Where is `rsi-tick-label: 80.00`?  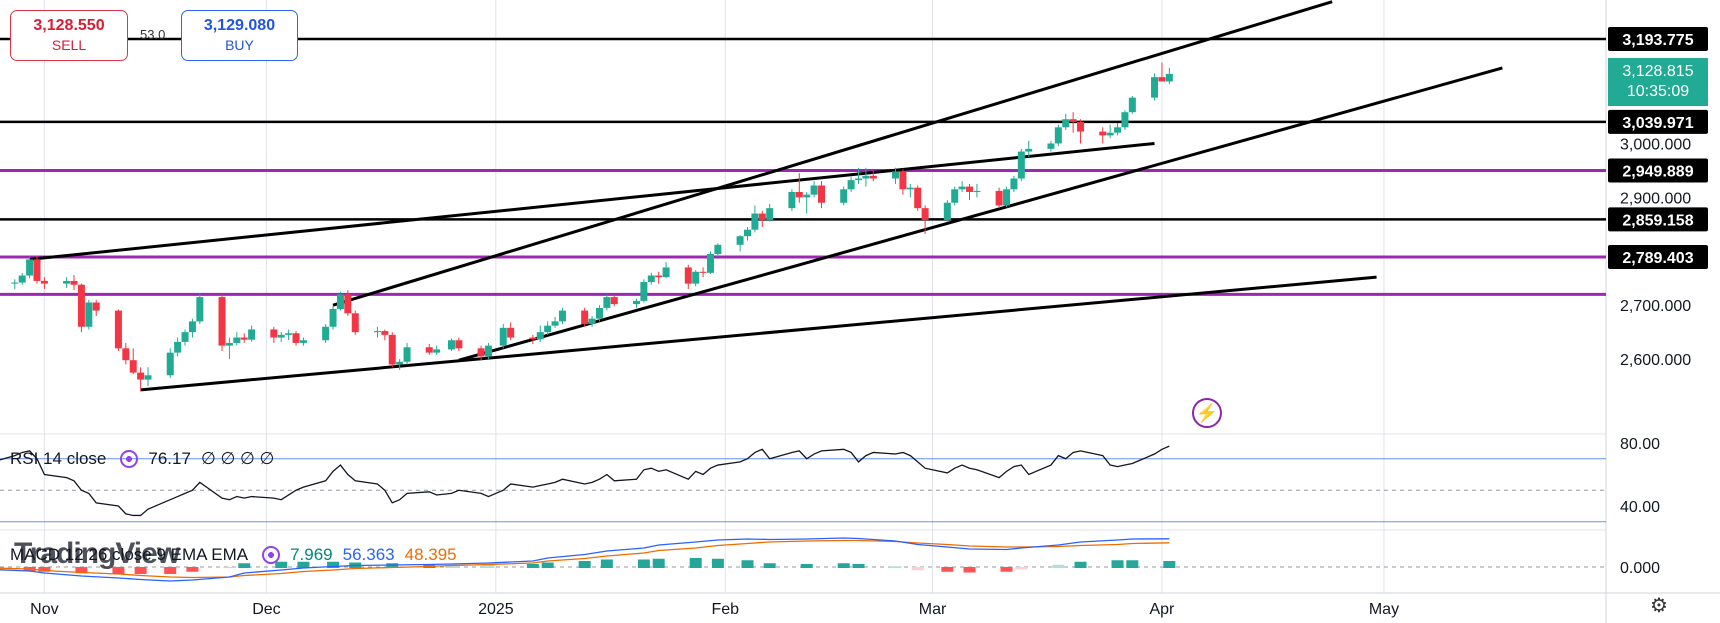 rsi-tick-label: 80.00 is located at coordinates (1640, 444).